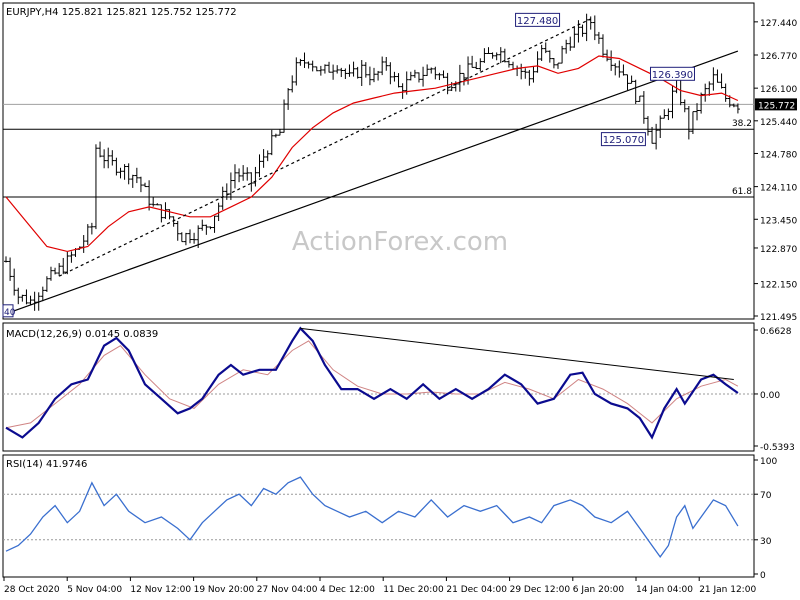 This screenshot has height=600, width=800. Describe the element at coordinates (778, 57) in the screenshot. I see `y-tick-label: 126.770` at that location.